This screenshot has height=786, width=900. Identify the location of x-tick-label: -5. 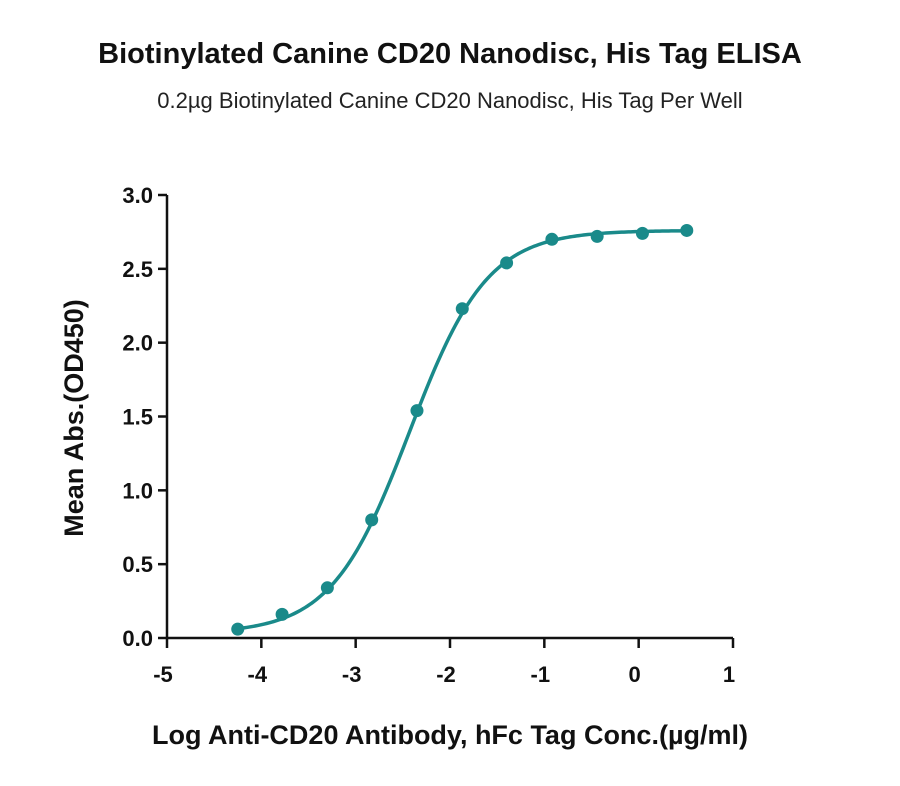
(163, 674).